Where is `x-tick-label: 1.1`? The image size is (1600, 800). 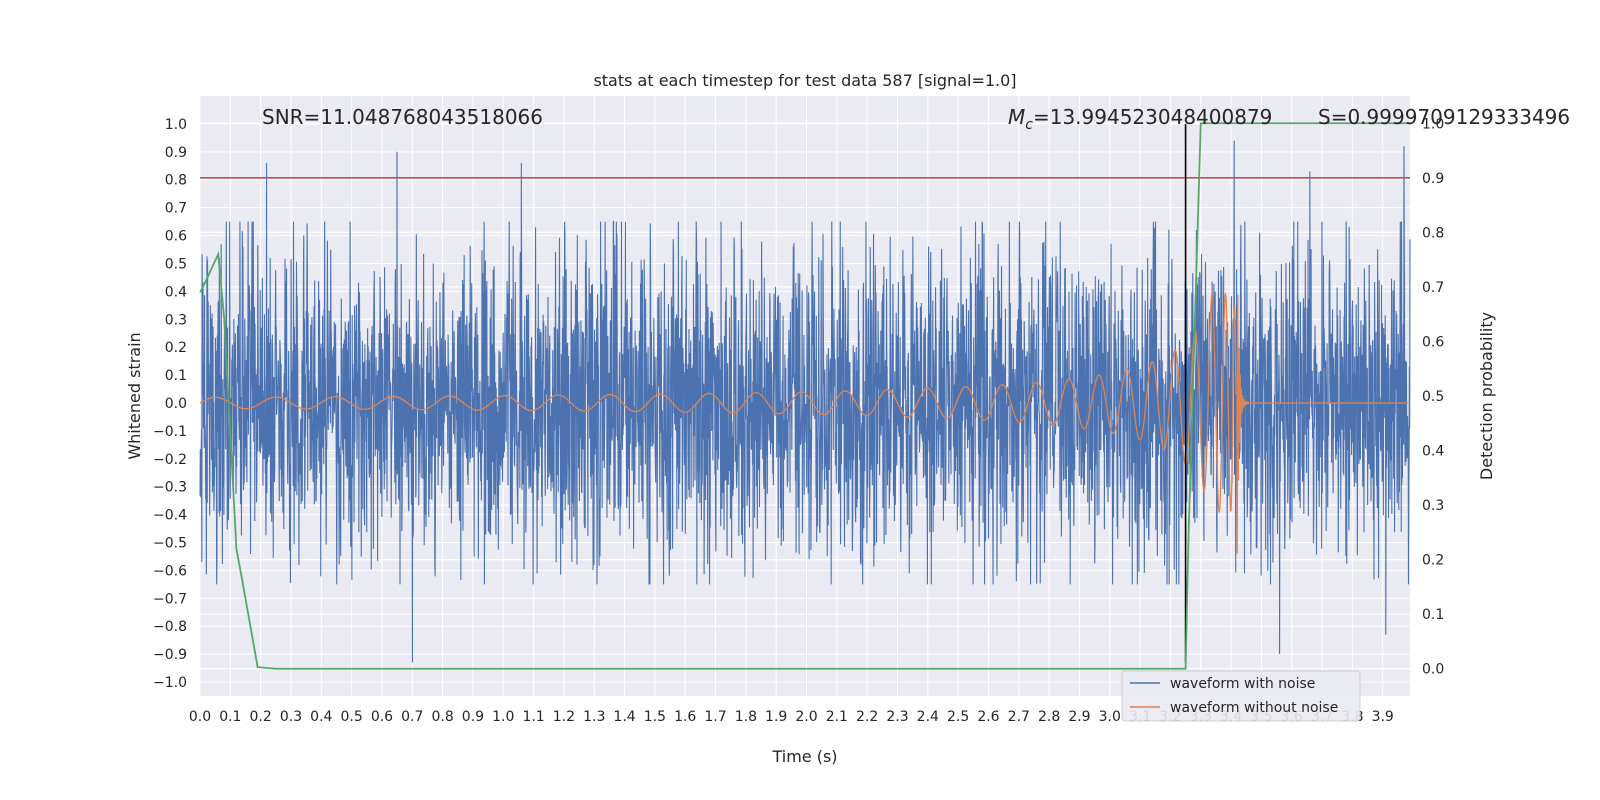 x-tick-label: 1.1 is located at coordinates (533, 717).